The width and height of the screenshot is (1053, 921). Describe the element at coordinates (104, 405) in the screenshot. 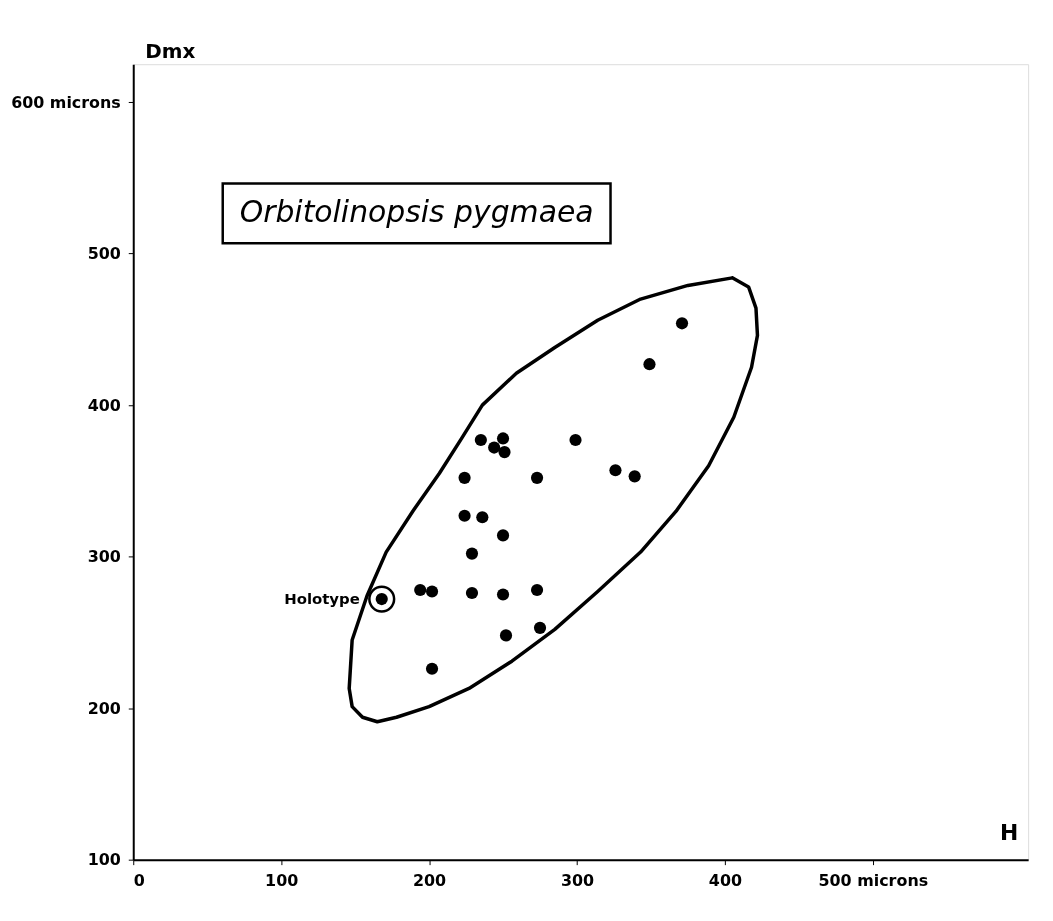

I see `y-tick-label: 400` at that location.